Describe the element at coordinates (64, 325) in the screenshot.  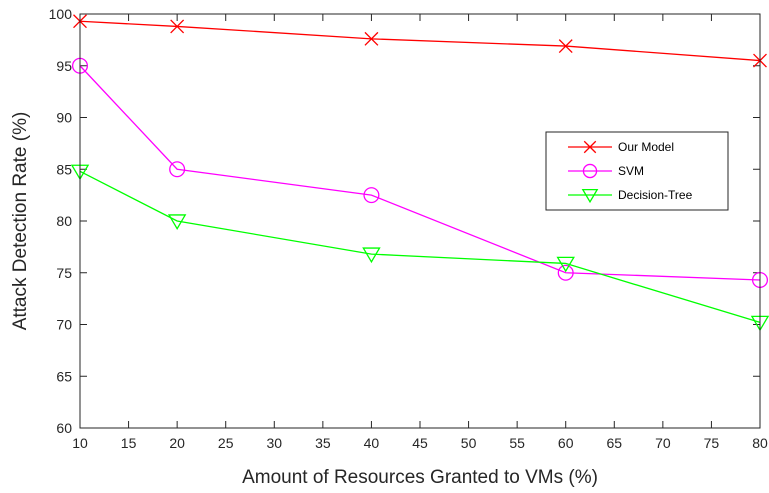
I see `y-tick-label: 70` at that location.